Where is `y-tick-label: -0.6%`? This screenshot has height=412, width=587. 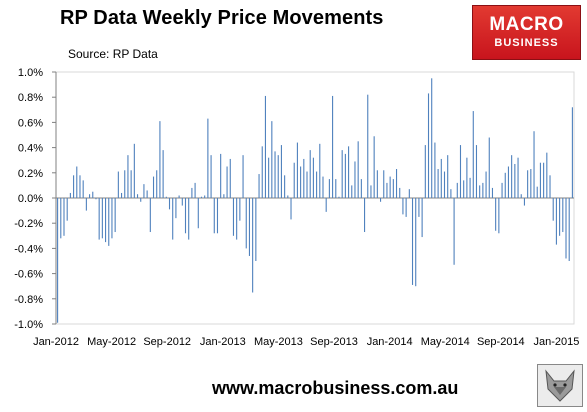 y-tick-label: -0.6% is located at coordinates (28, 275).